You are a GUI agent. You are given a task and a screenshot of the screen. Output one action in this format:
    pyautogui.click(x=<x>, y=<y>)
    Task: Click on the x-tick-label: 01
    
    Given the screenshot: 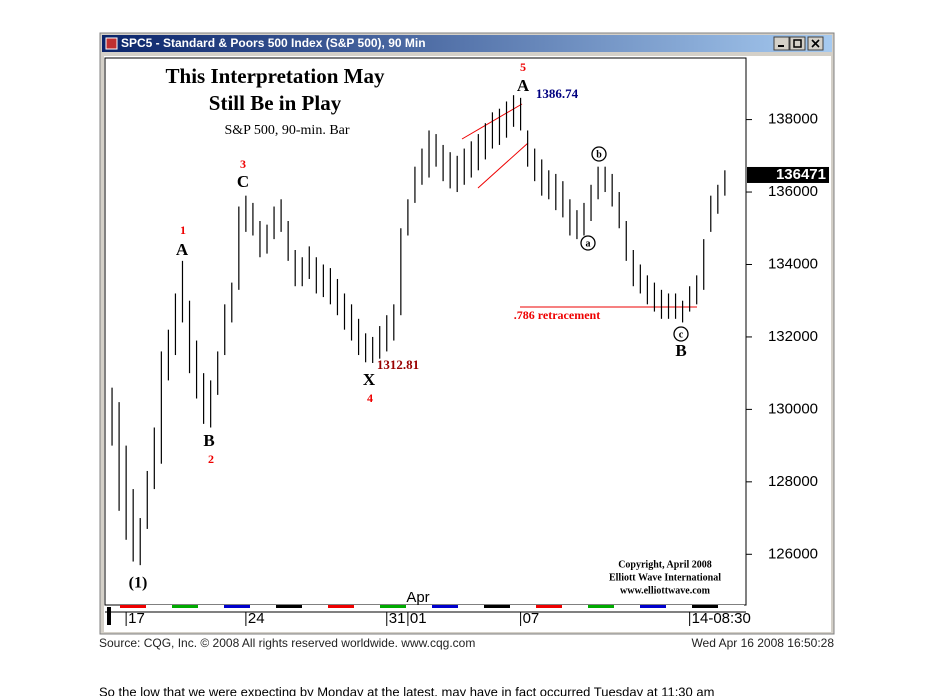 What is the action you would take?
    pyautogui.click(x=418, y=618)
    